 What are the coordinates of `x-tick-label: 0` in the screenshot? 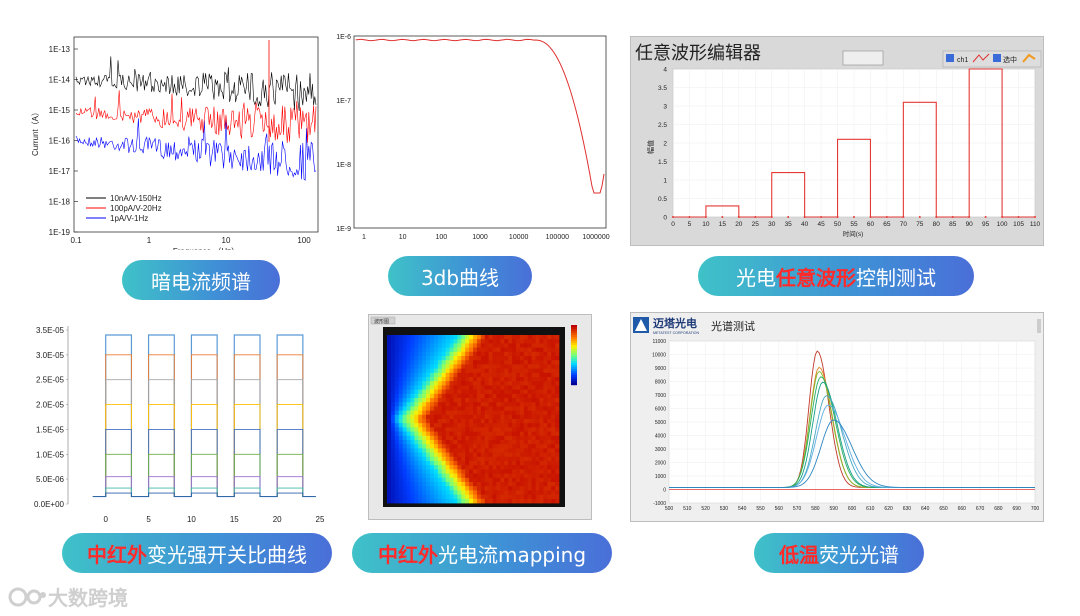 It's located at (105, 519).